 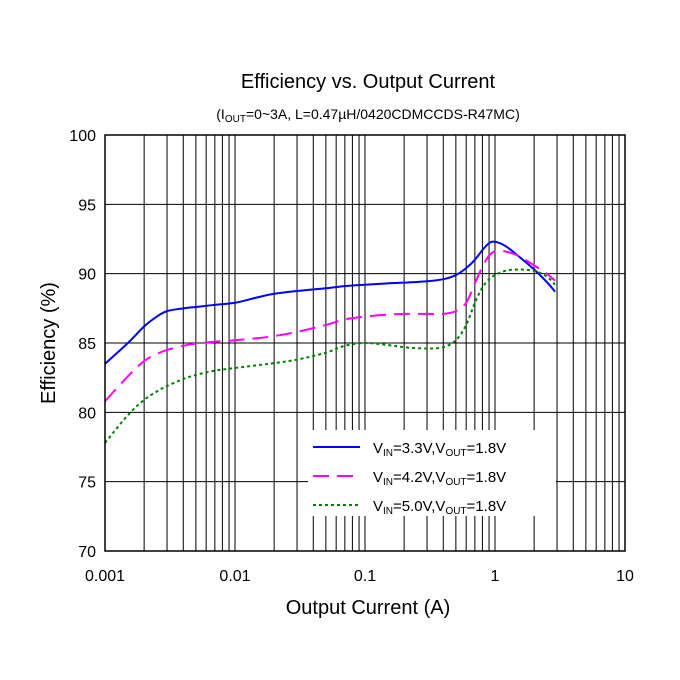 I want to click on subtitle-subscript: OUT, so click(x=235, y=119).